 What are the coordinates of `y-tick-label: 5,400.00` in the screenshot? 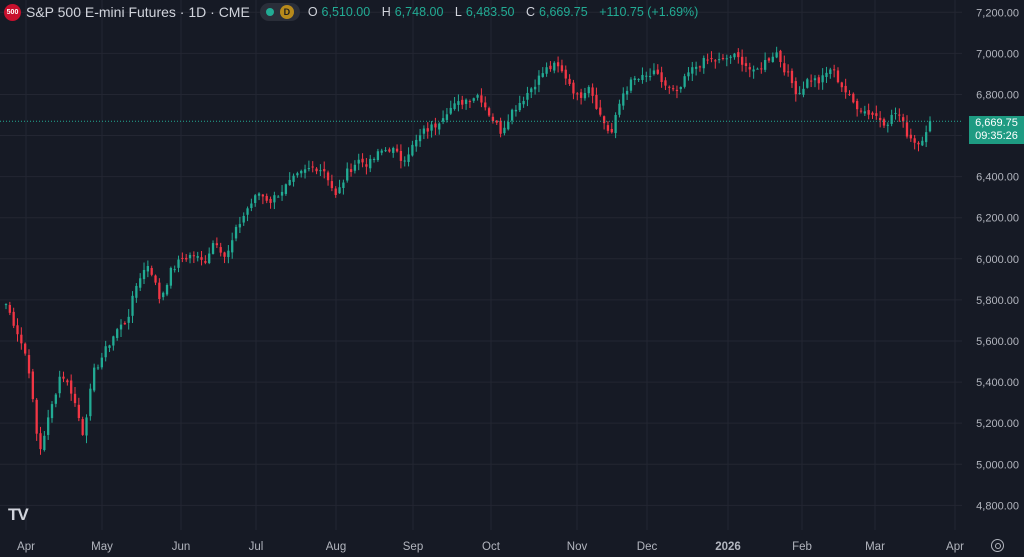 It's located at (997, 383).